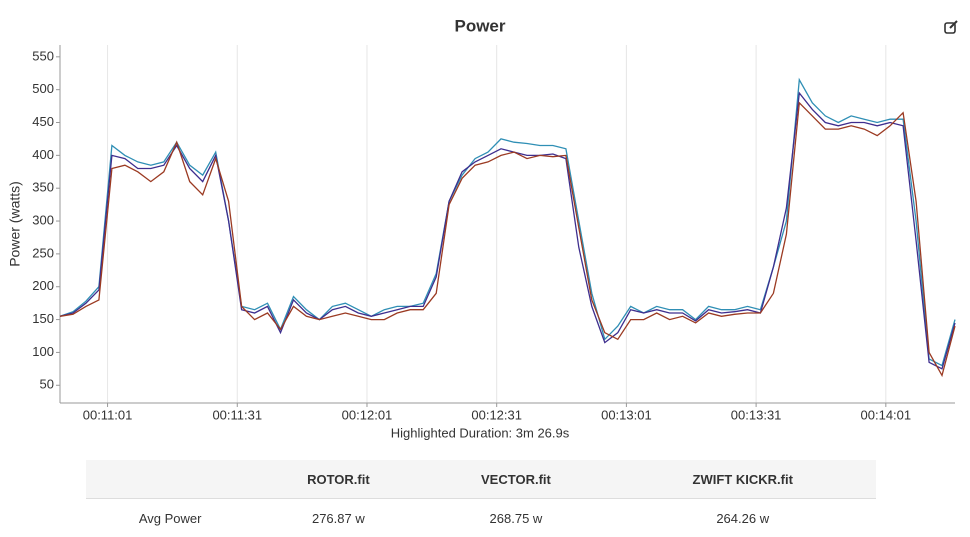 This screenshot has width=970, height=537. I want to click on row-label: Avg Power, so click(170, 518).